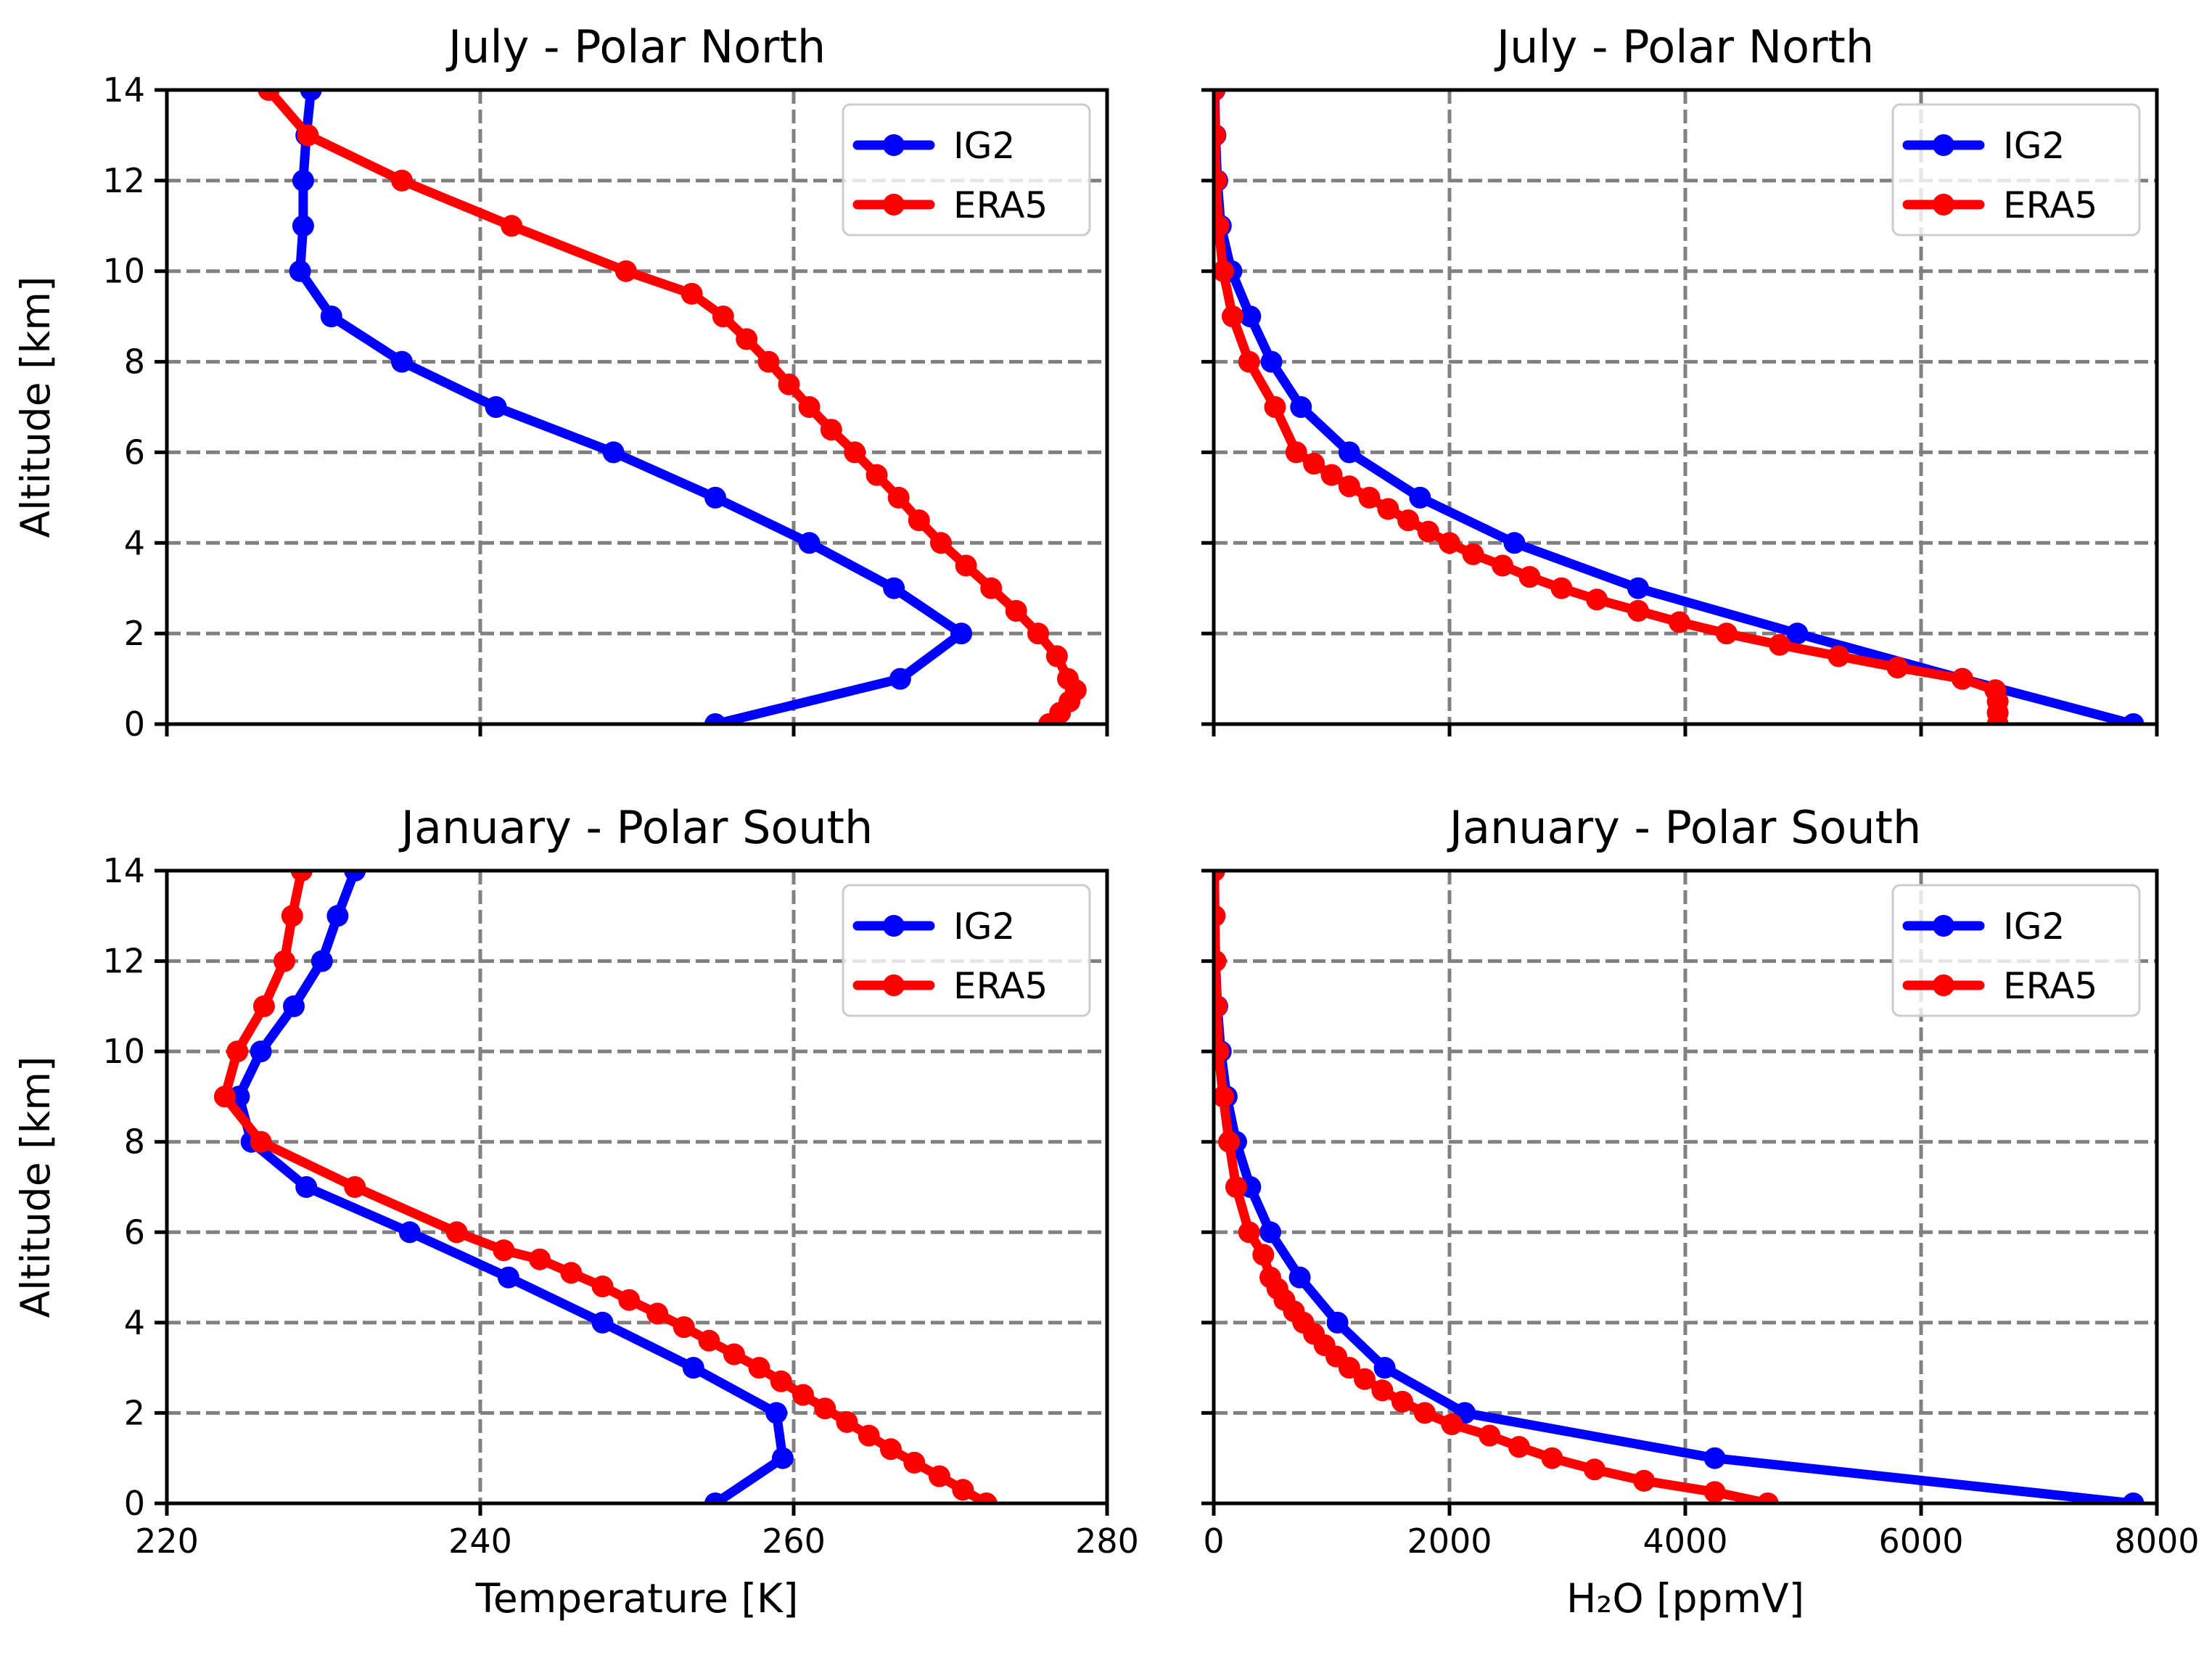 This screenshot has width=2212, height=1655. I want to click on y-tick-label: 10, so click(124, 271).